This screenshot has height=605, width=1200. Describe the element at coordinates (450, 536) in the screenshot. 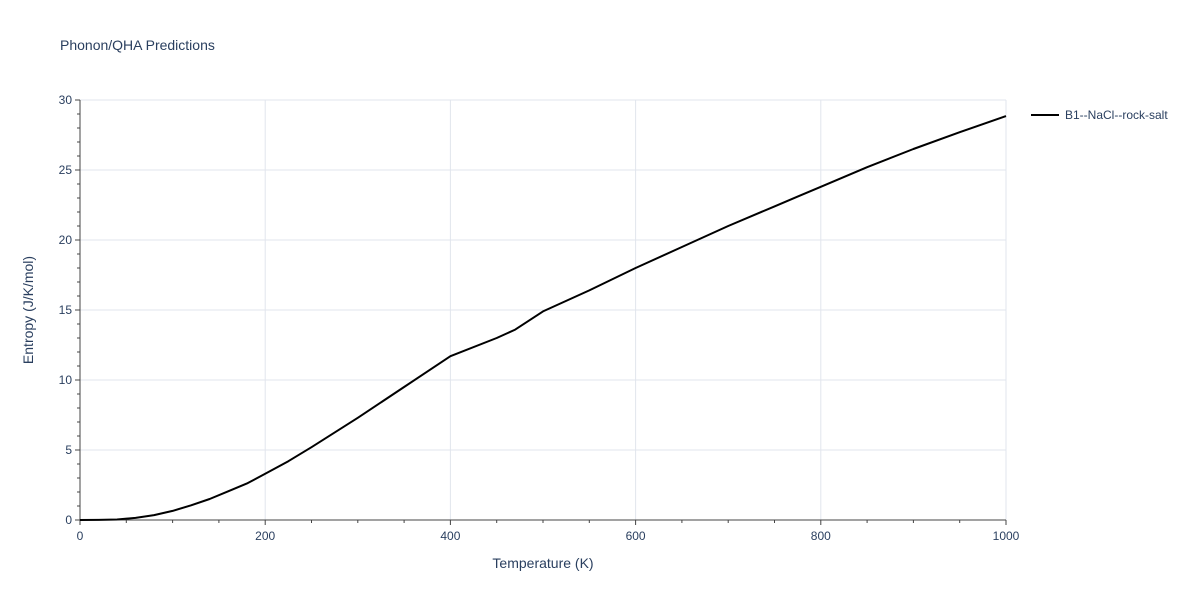

I see `x-tick-label: 400` at that location.